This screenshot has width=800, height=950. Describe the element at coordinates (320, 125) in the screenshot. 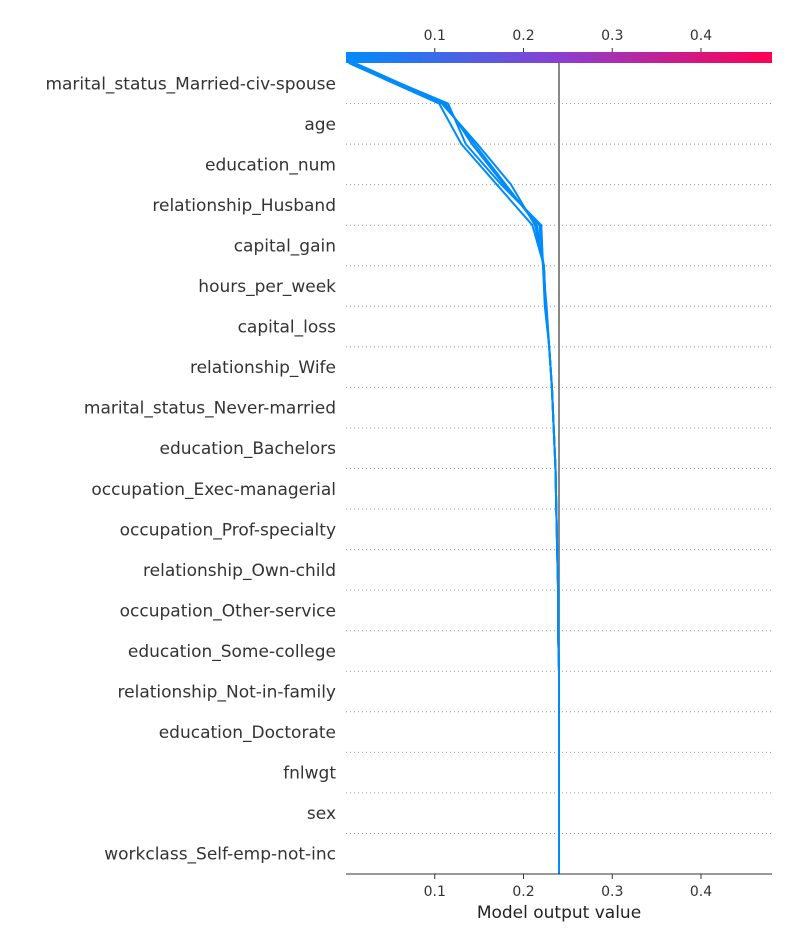

I see `feature-label: age` at that location.